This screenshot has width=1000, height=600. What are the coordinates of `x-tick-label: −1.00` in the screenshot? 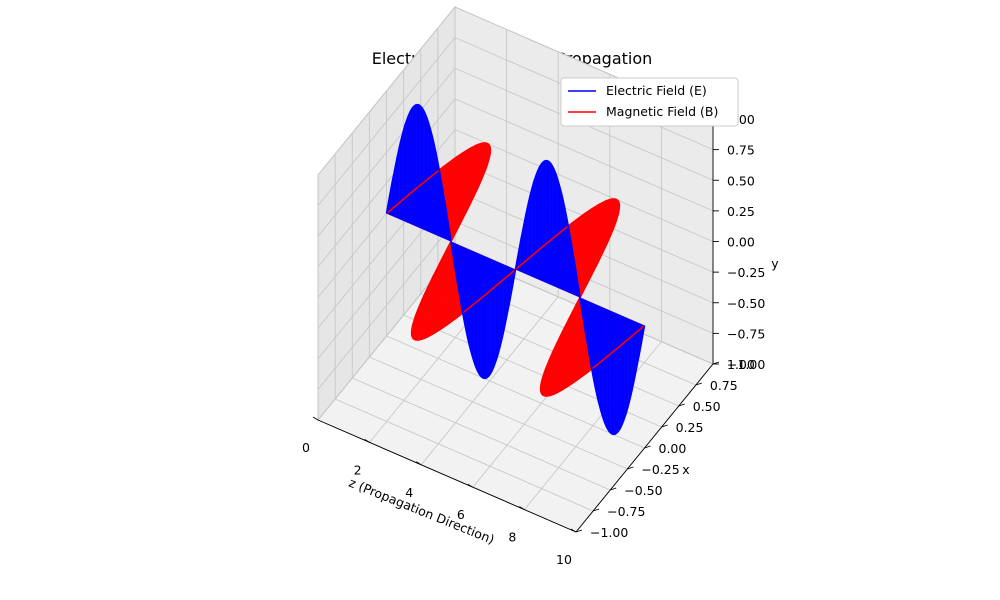 It's located at (609, 532).